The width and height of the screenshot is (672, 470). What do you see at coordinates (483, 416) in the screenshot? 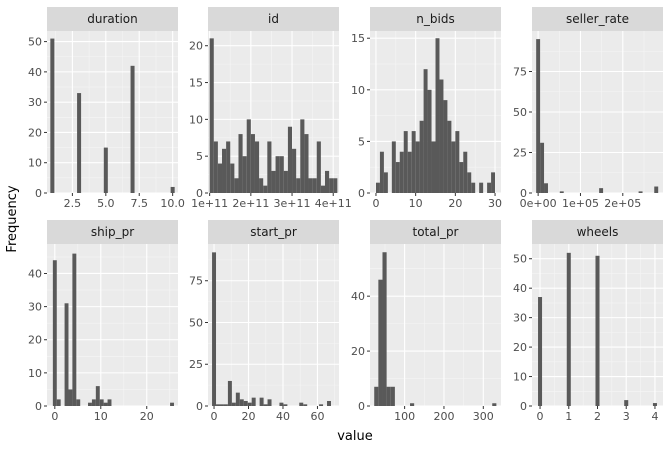
I see `x-tick-label: 300` at bounding box center [483, 416].